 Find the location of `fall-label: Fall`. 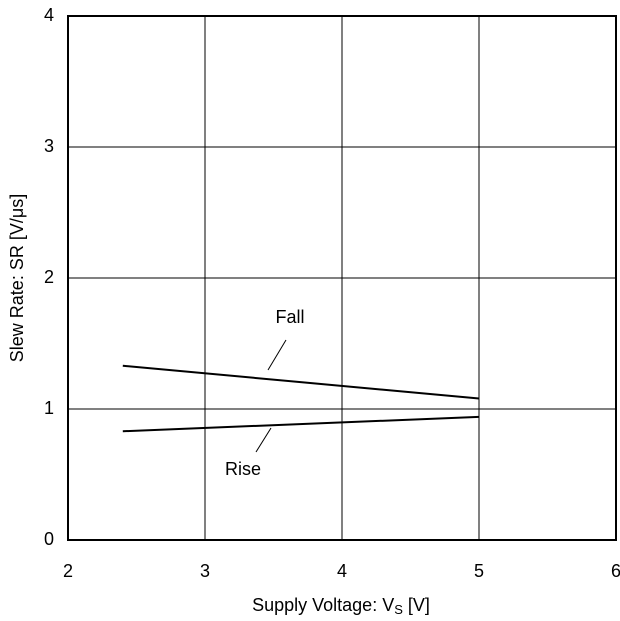

fall-label: Fall is located at coordinates (289, 317).